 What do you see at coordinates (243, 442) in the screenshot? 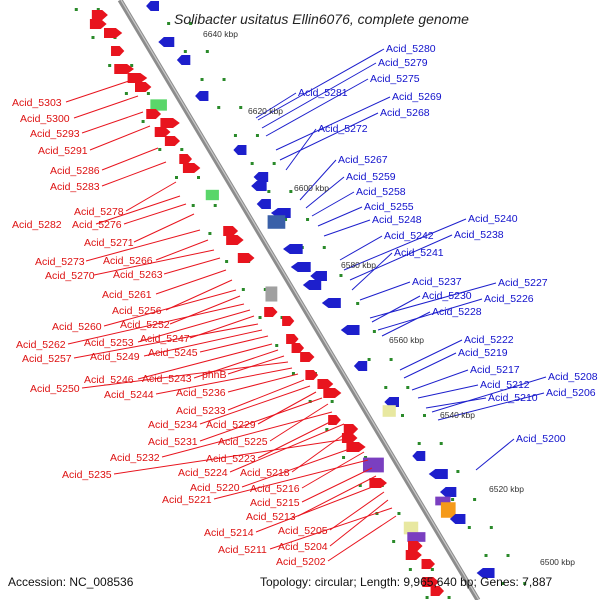
I see `gene-label: Acid_5225` at bounding box center [243, 442].